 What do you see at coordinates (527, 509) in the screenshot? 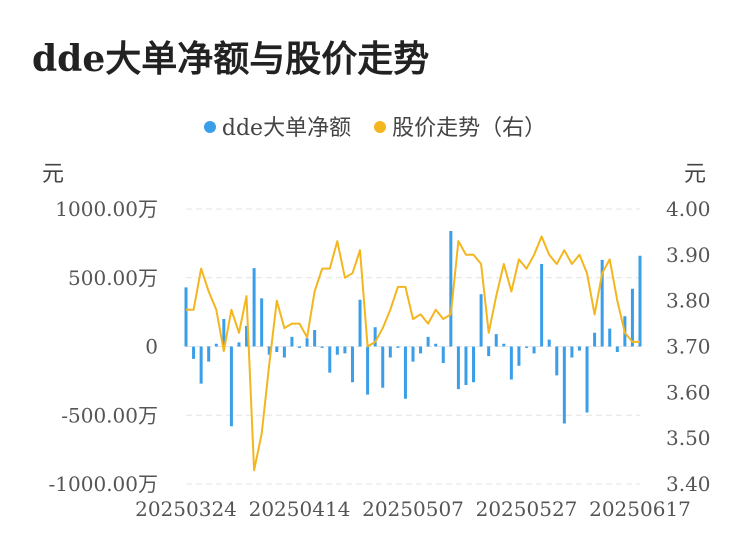
I see `x-tick-label: 20250527` at bounding box center [527, 509].